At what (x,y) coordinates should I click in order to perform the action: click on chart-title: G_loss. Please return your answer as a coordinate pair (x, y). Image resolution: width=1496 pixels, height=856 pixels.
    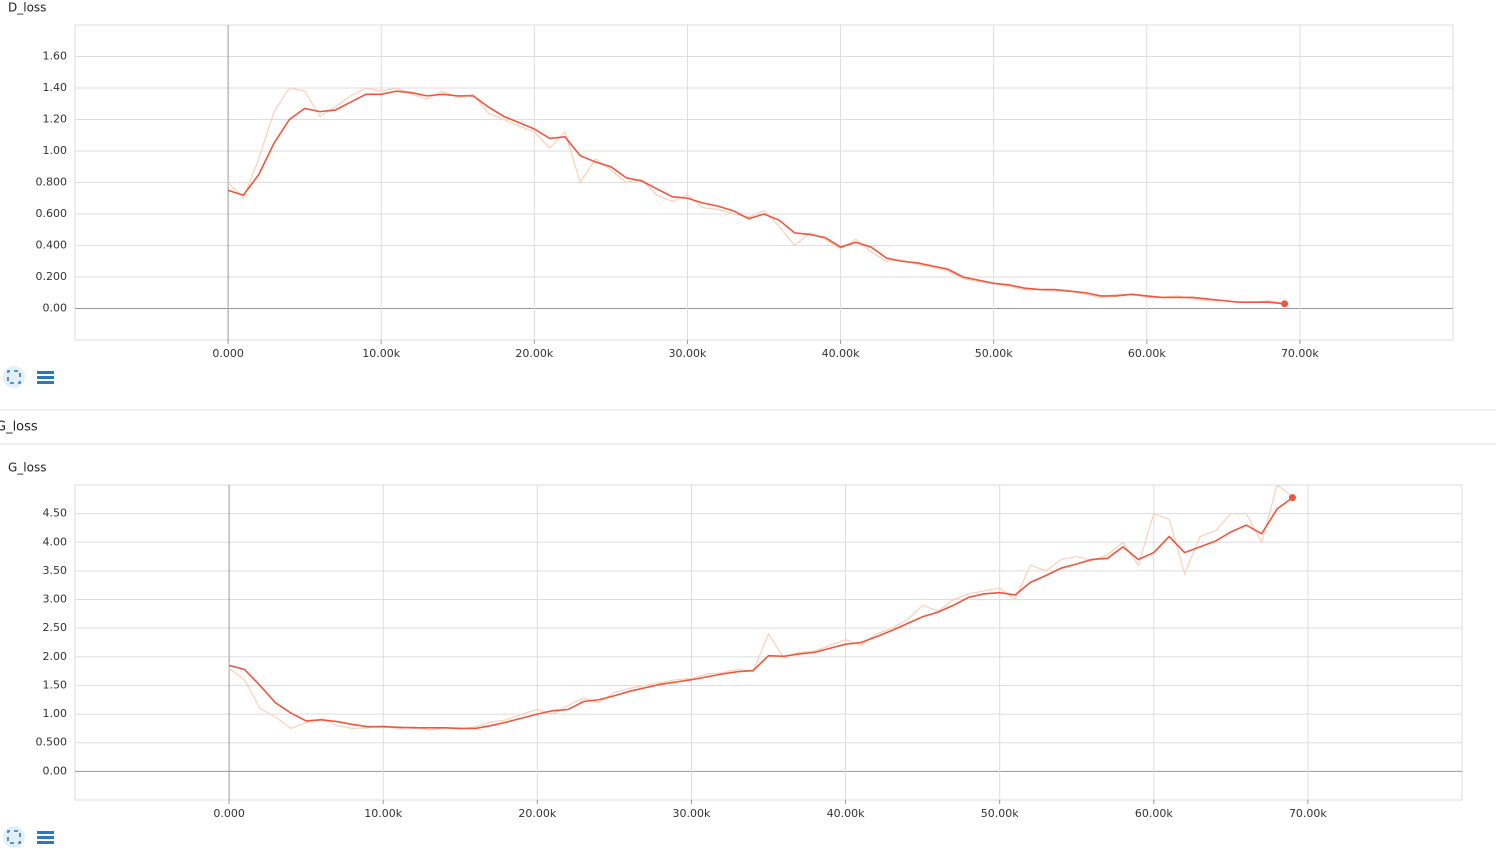
    Looking at the image, I should click on (27, 468).